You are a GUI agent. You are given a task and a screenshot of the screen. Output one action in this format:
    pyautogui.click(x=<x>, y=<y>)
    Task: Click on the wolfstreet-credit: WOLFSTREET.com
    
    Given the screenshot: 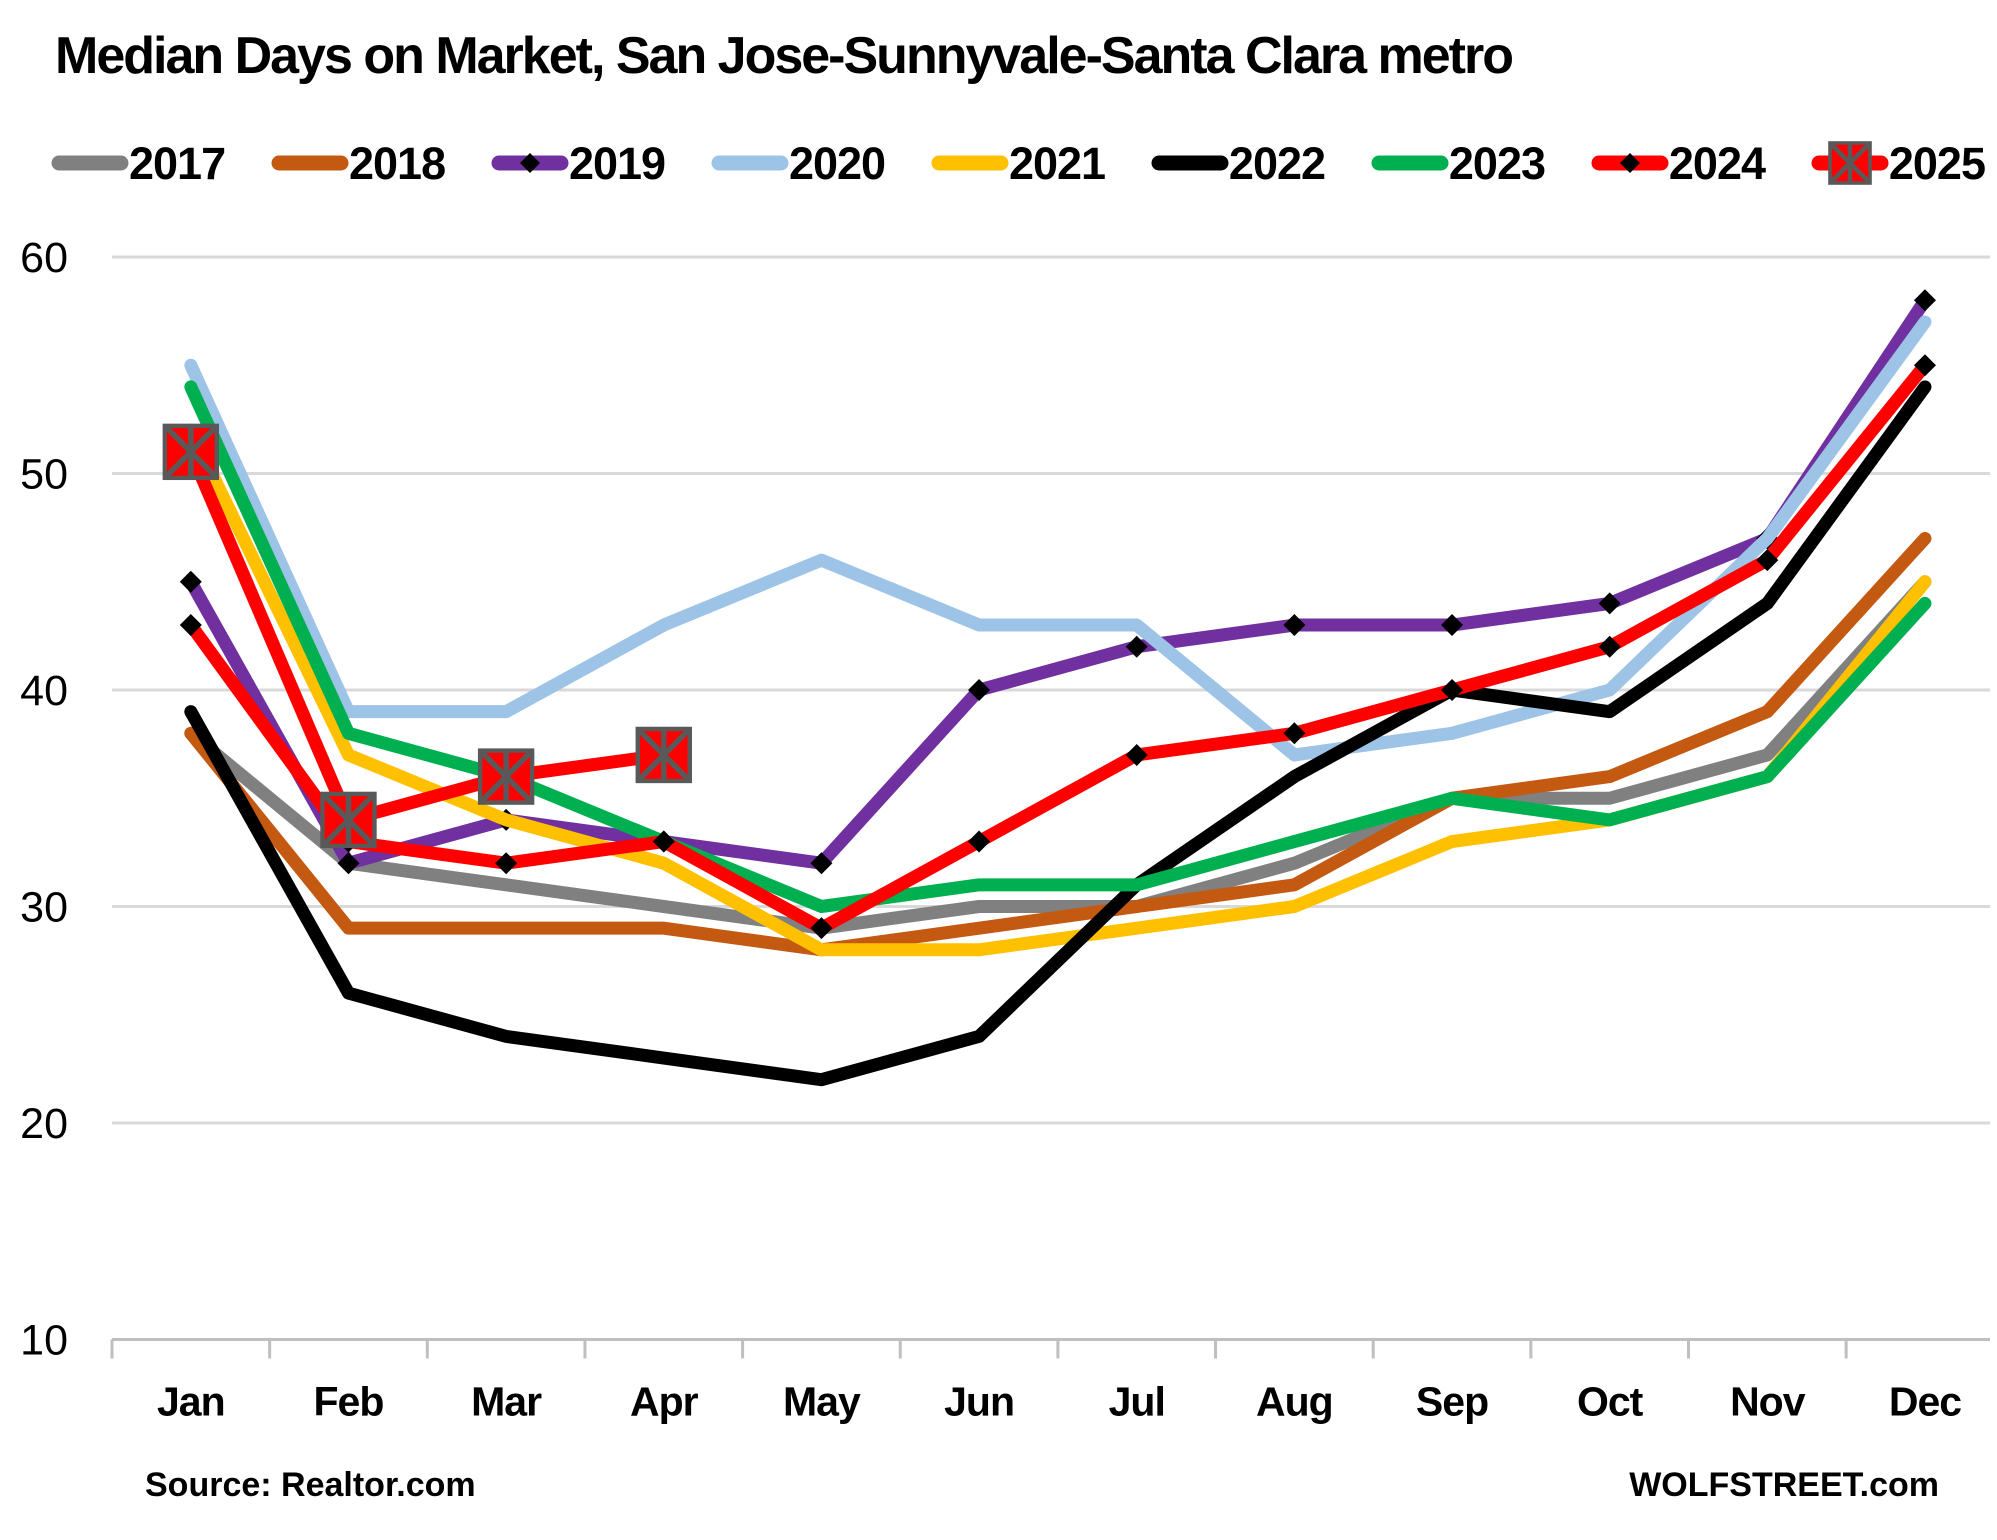 What is the action you would take?
    pyautogui.click(x=1784, y=1485)
    